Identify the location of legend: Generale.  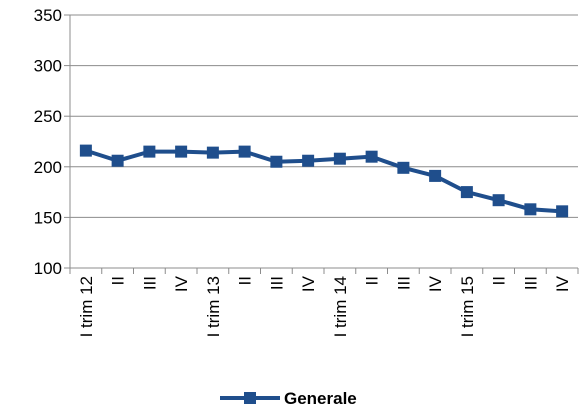
(288, 398).